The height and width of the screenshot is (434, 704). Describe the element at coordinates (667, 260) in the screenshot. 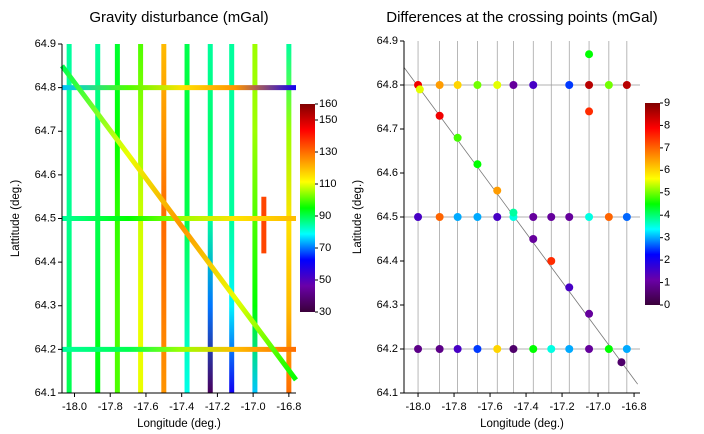

I see `colorbar-tick-label: 2` at that location.